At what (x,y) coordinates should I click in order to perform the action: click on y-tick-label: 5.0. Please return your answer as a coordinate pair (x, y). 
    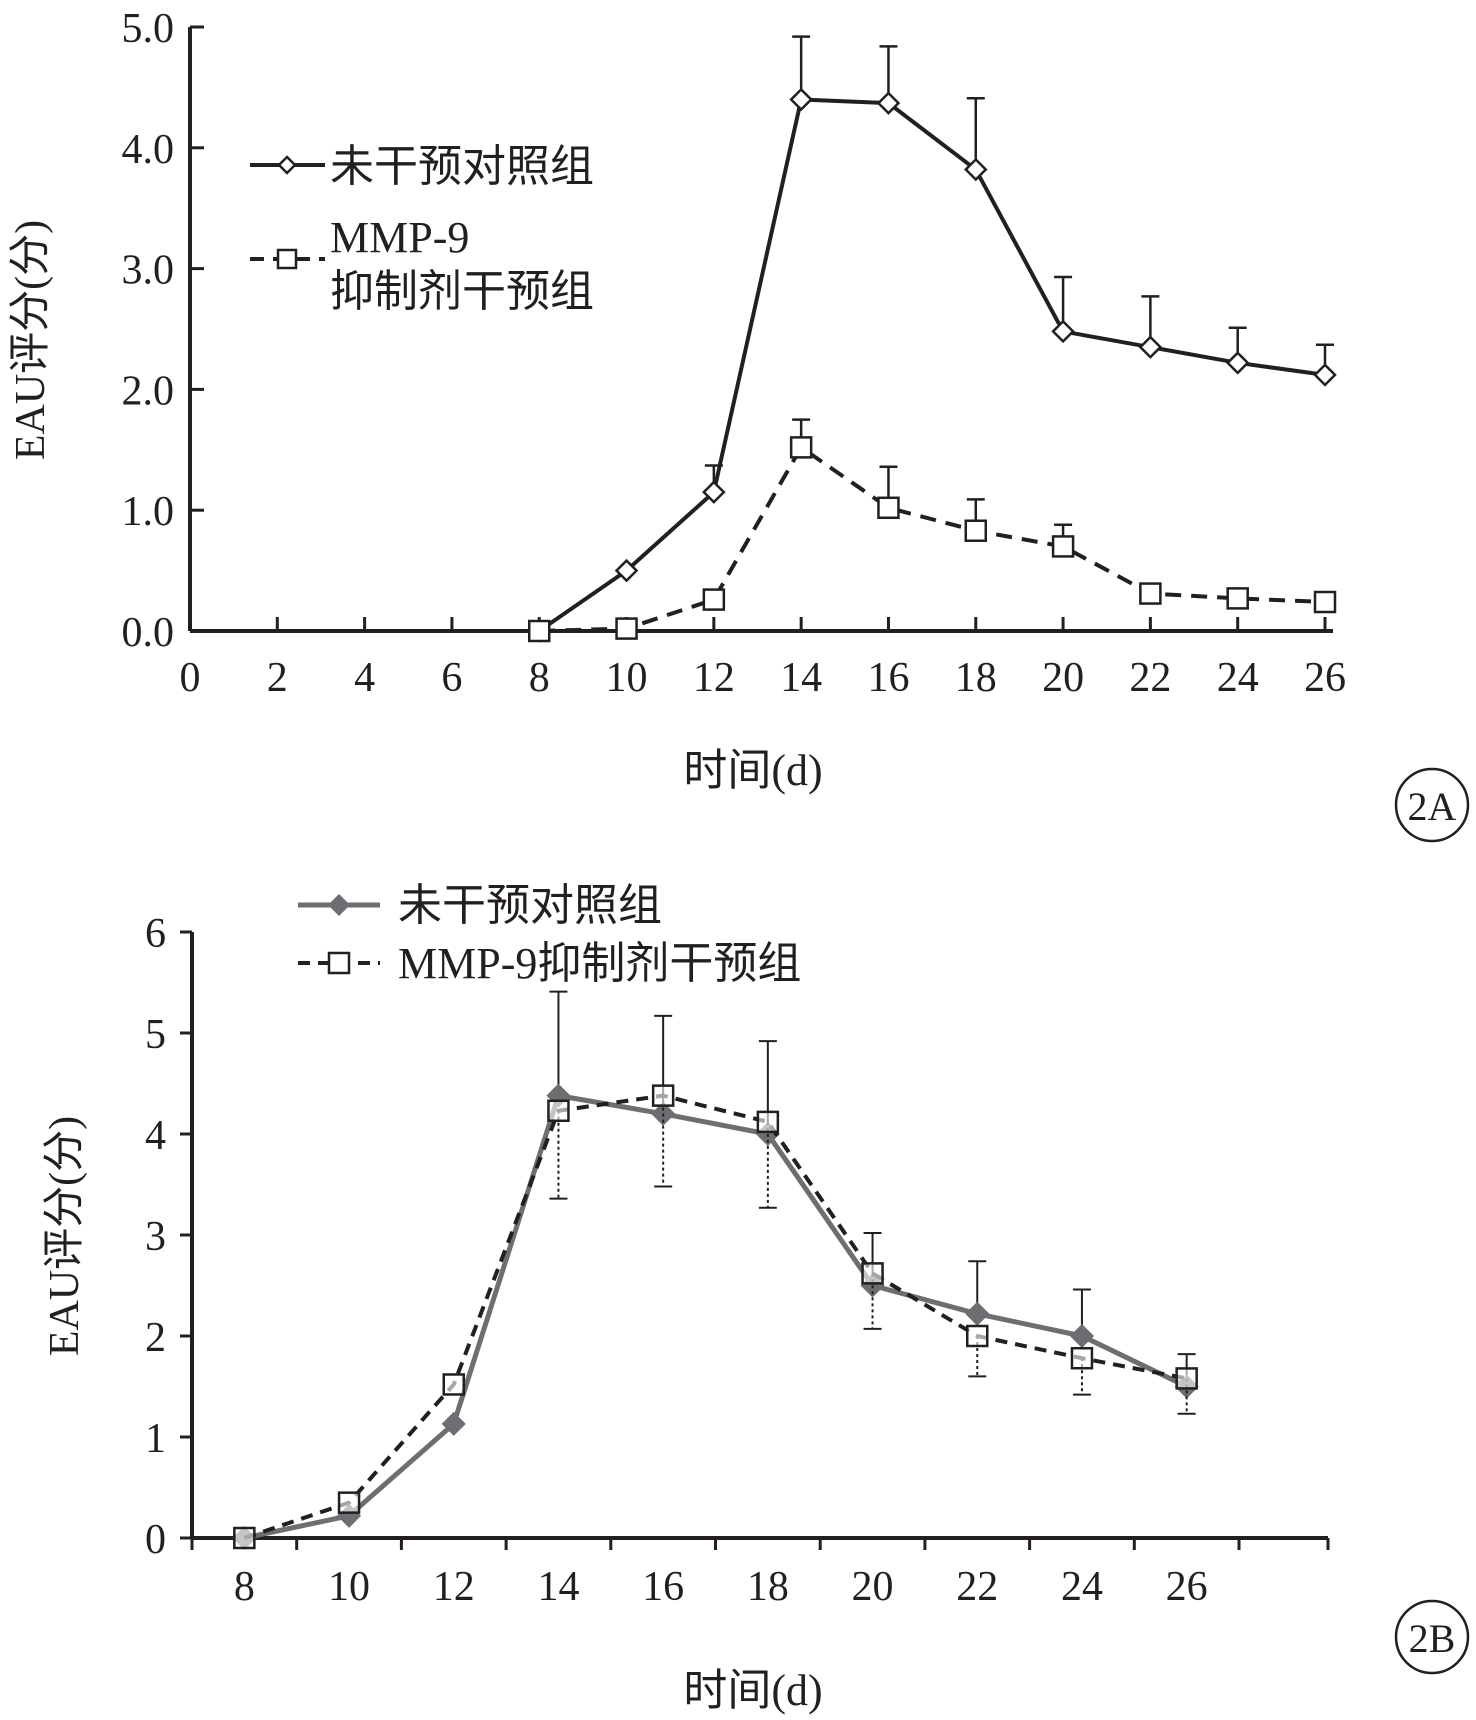
    Looking at the image, I should click on (148, 29).